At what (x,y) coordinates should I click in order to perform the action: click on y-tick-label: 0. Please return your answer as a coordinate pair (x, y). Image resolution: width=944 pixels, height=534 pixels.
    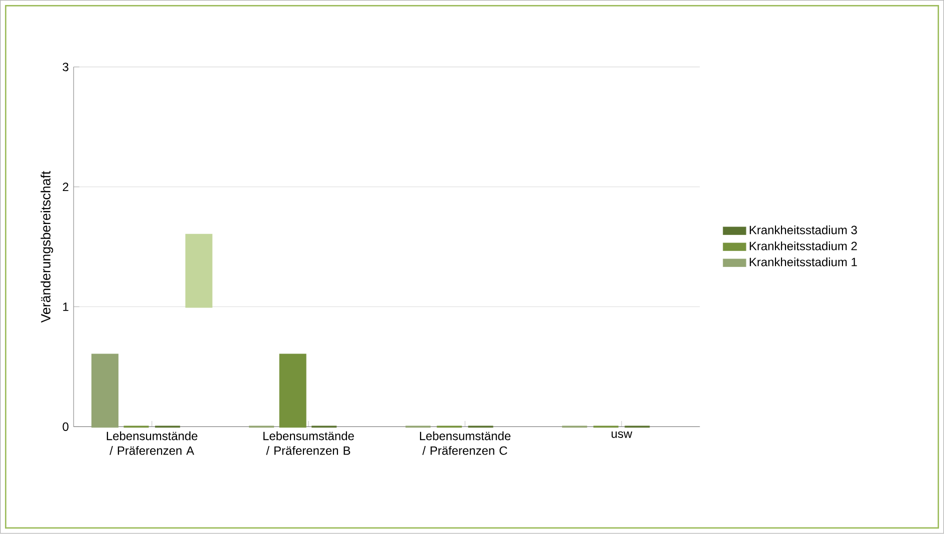
    Looking at the image, I should click on (65, 427).